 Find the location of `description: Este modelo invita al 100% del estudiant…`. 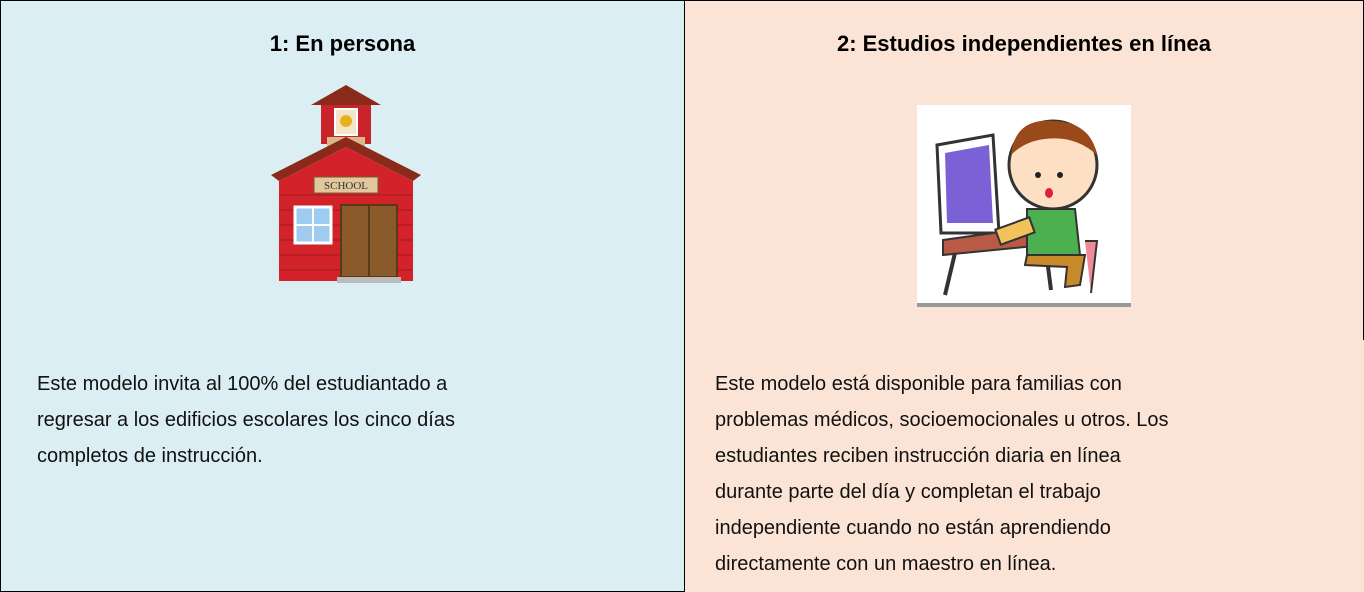

description: Este modelo invita al 100% del estudiant… is located at coordinates (246, 420).